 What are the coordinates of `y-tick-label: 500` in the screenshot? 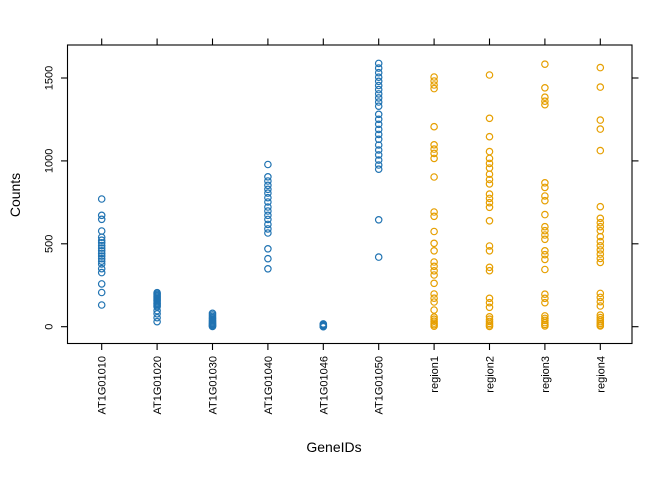 It's located at (50, 244).